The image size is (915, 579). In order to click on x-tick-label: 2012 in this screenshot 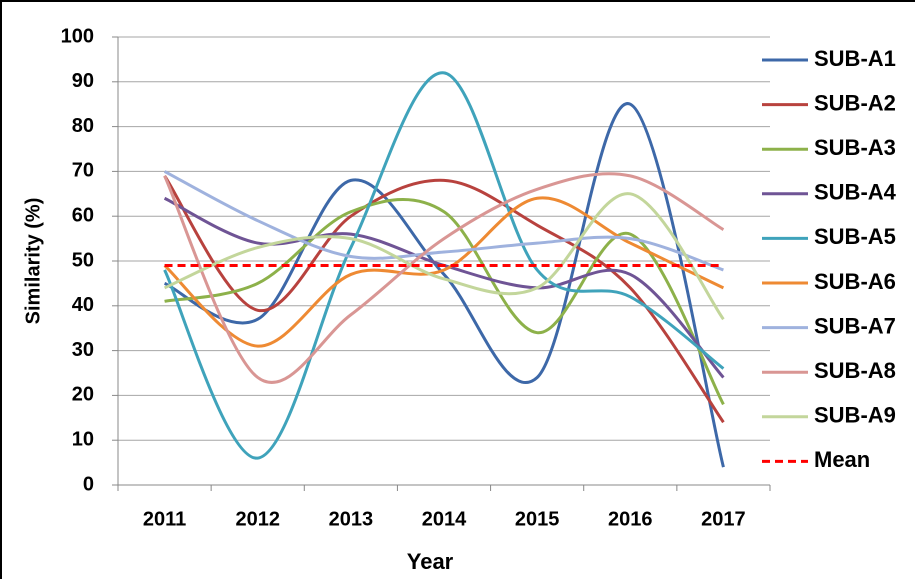, I will do `click(257, 519)`.